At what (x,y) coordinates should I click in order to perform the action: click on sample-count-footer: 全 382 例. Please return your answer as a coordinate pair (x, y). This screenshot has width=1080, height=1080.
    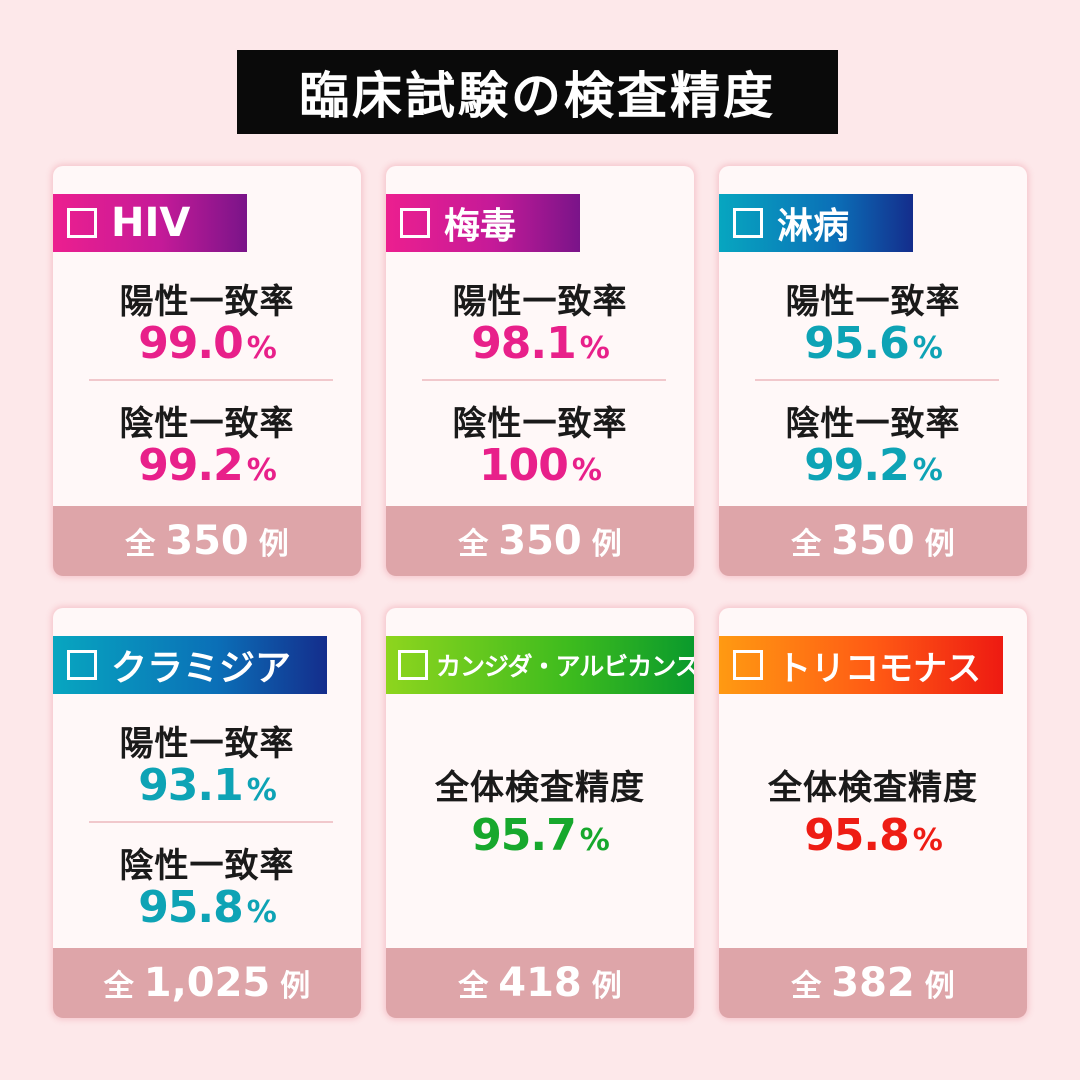
    Looking at the image, I should click on (873, 983).